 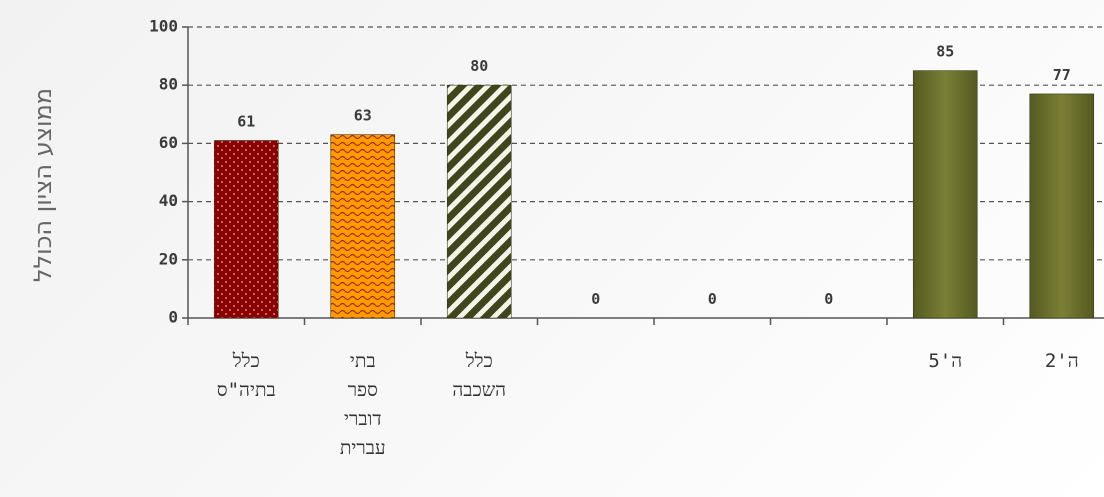 I want to click on y-tick-label: 0, so click(x=173, y=317).